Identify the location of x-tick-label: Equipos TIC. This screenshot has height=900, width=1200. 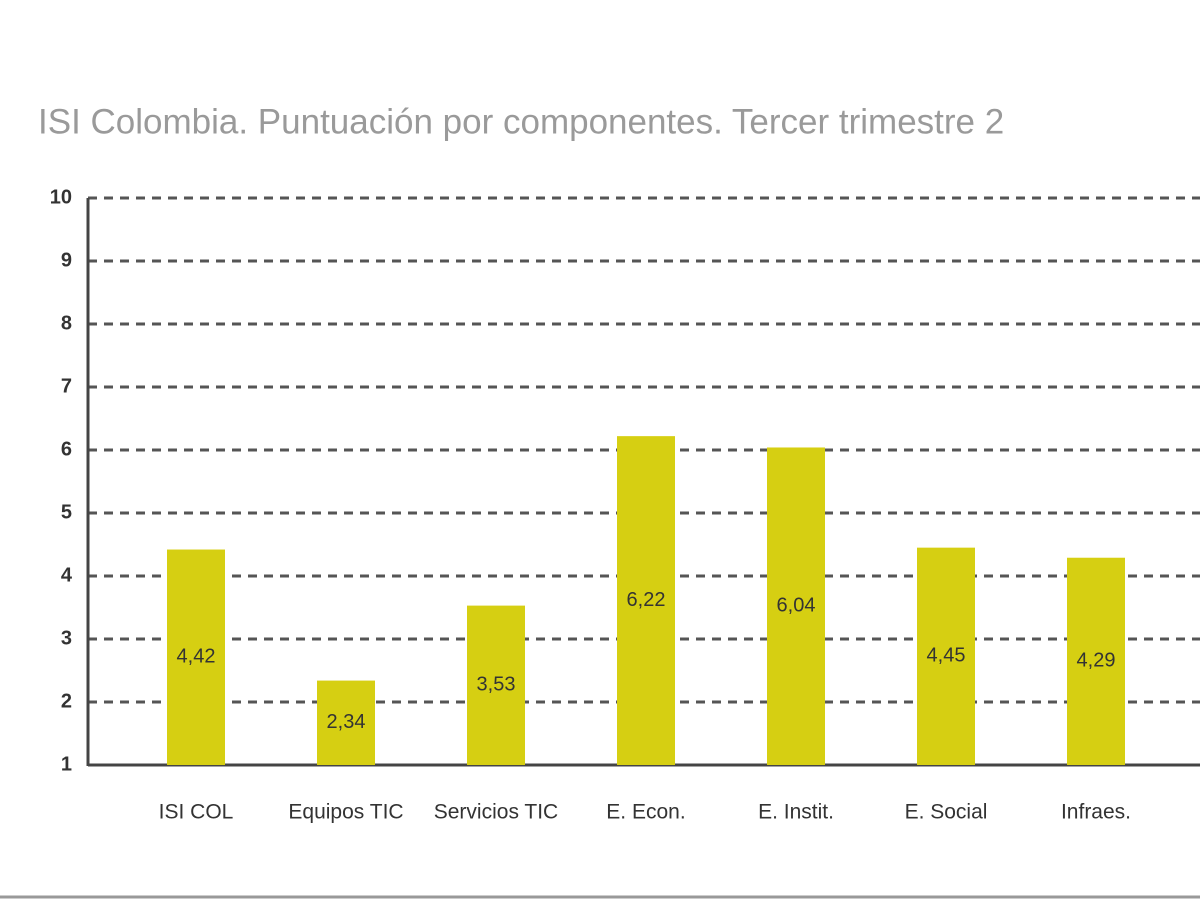
(345, 812).